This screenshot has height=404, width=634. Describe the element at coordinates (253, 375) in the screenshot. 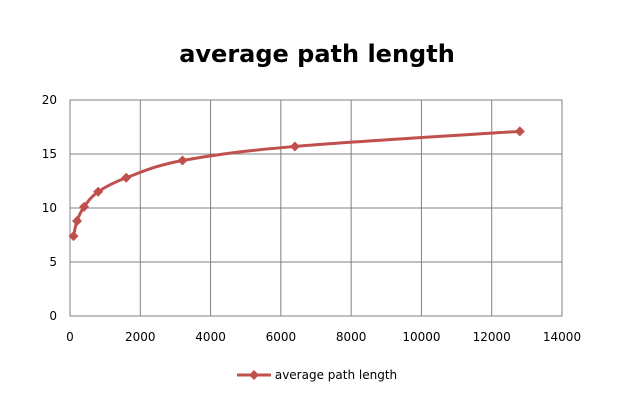

I see `legend-swatch` at that location.